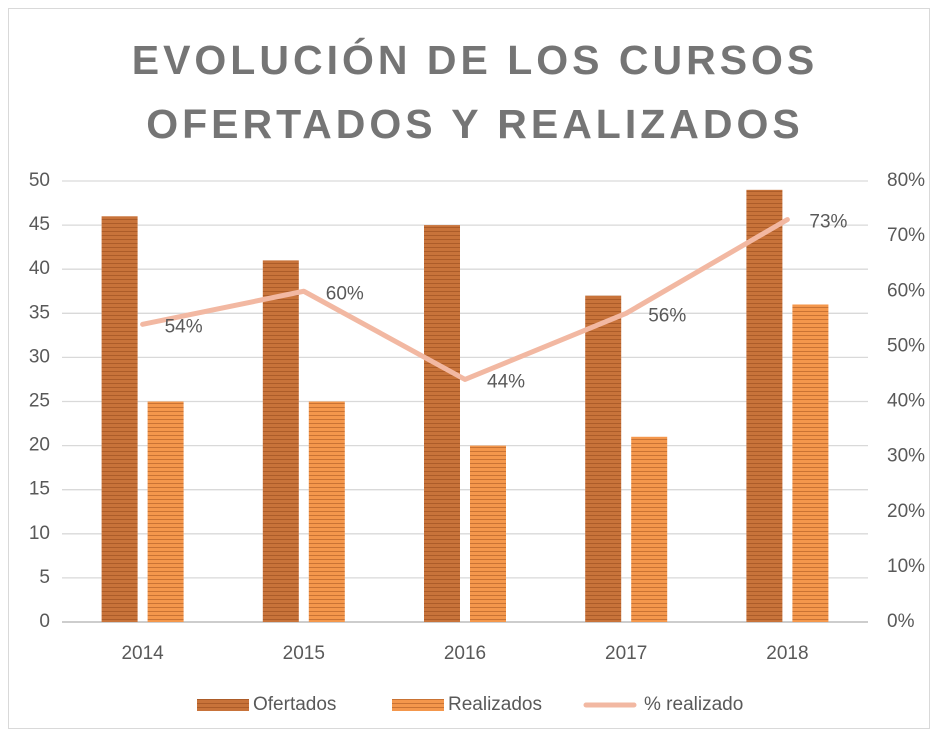  I want to click on legend-label: % realizado, so click(693, 704).